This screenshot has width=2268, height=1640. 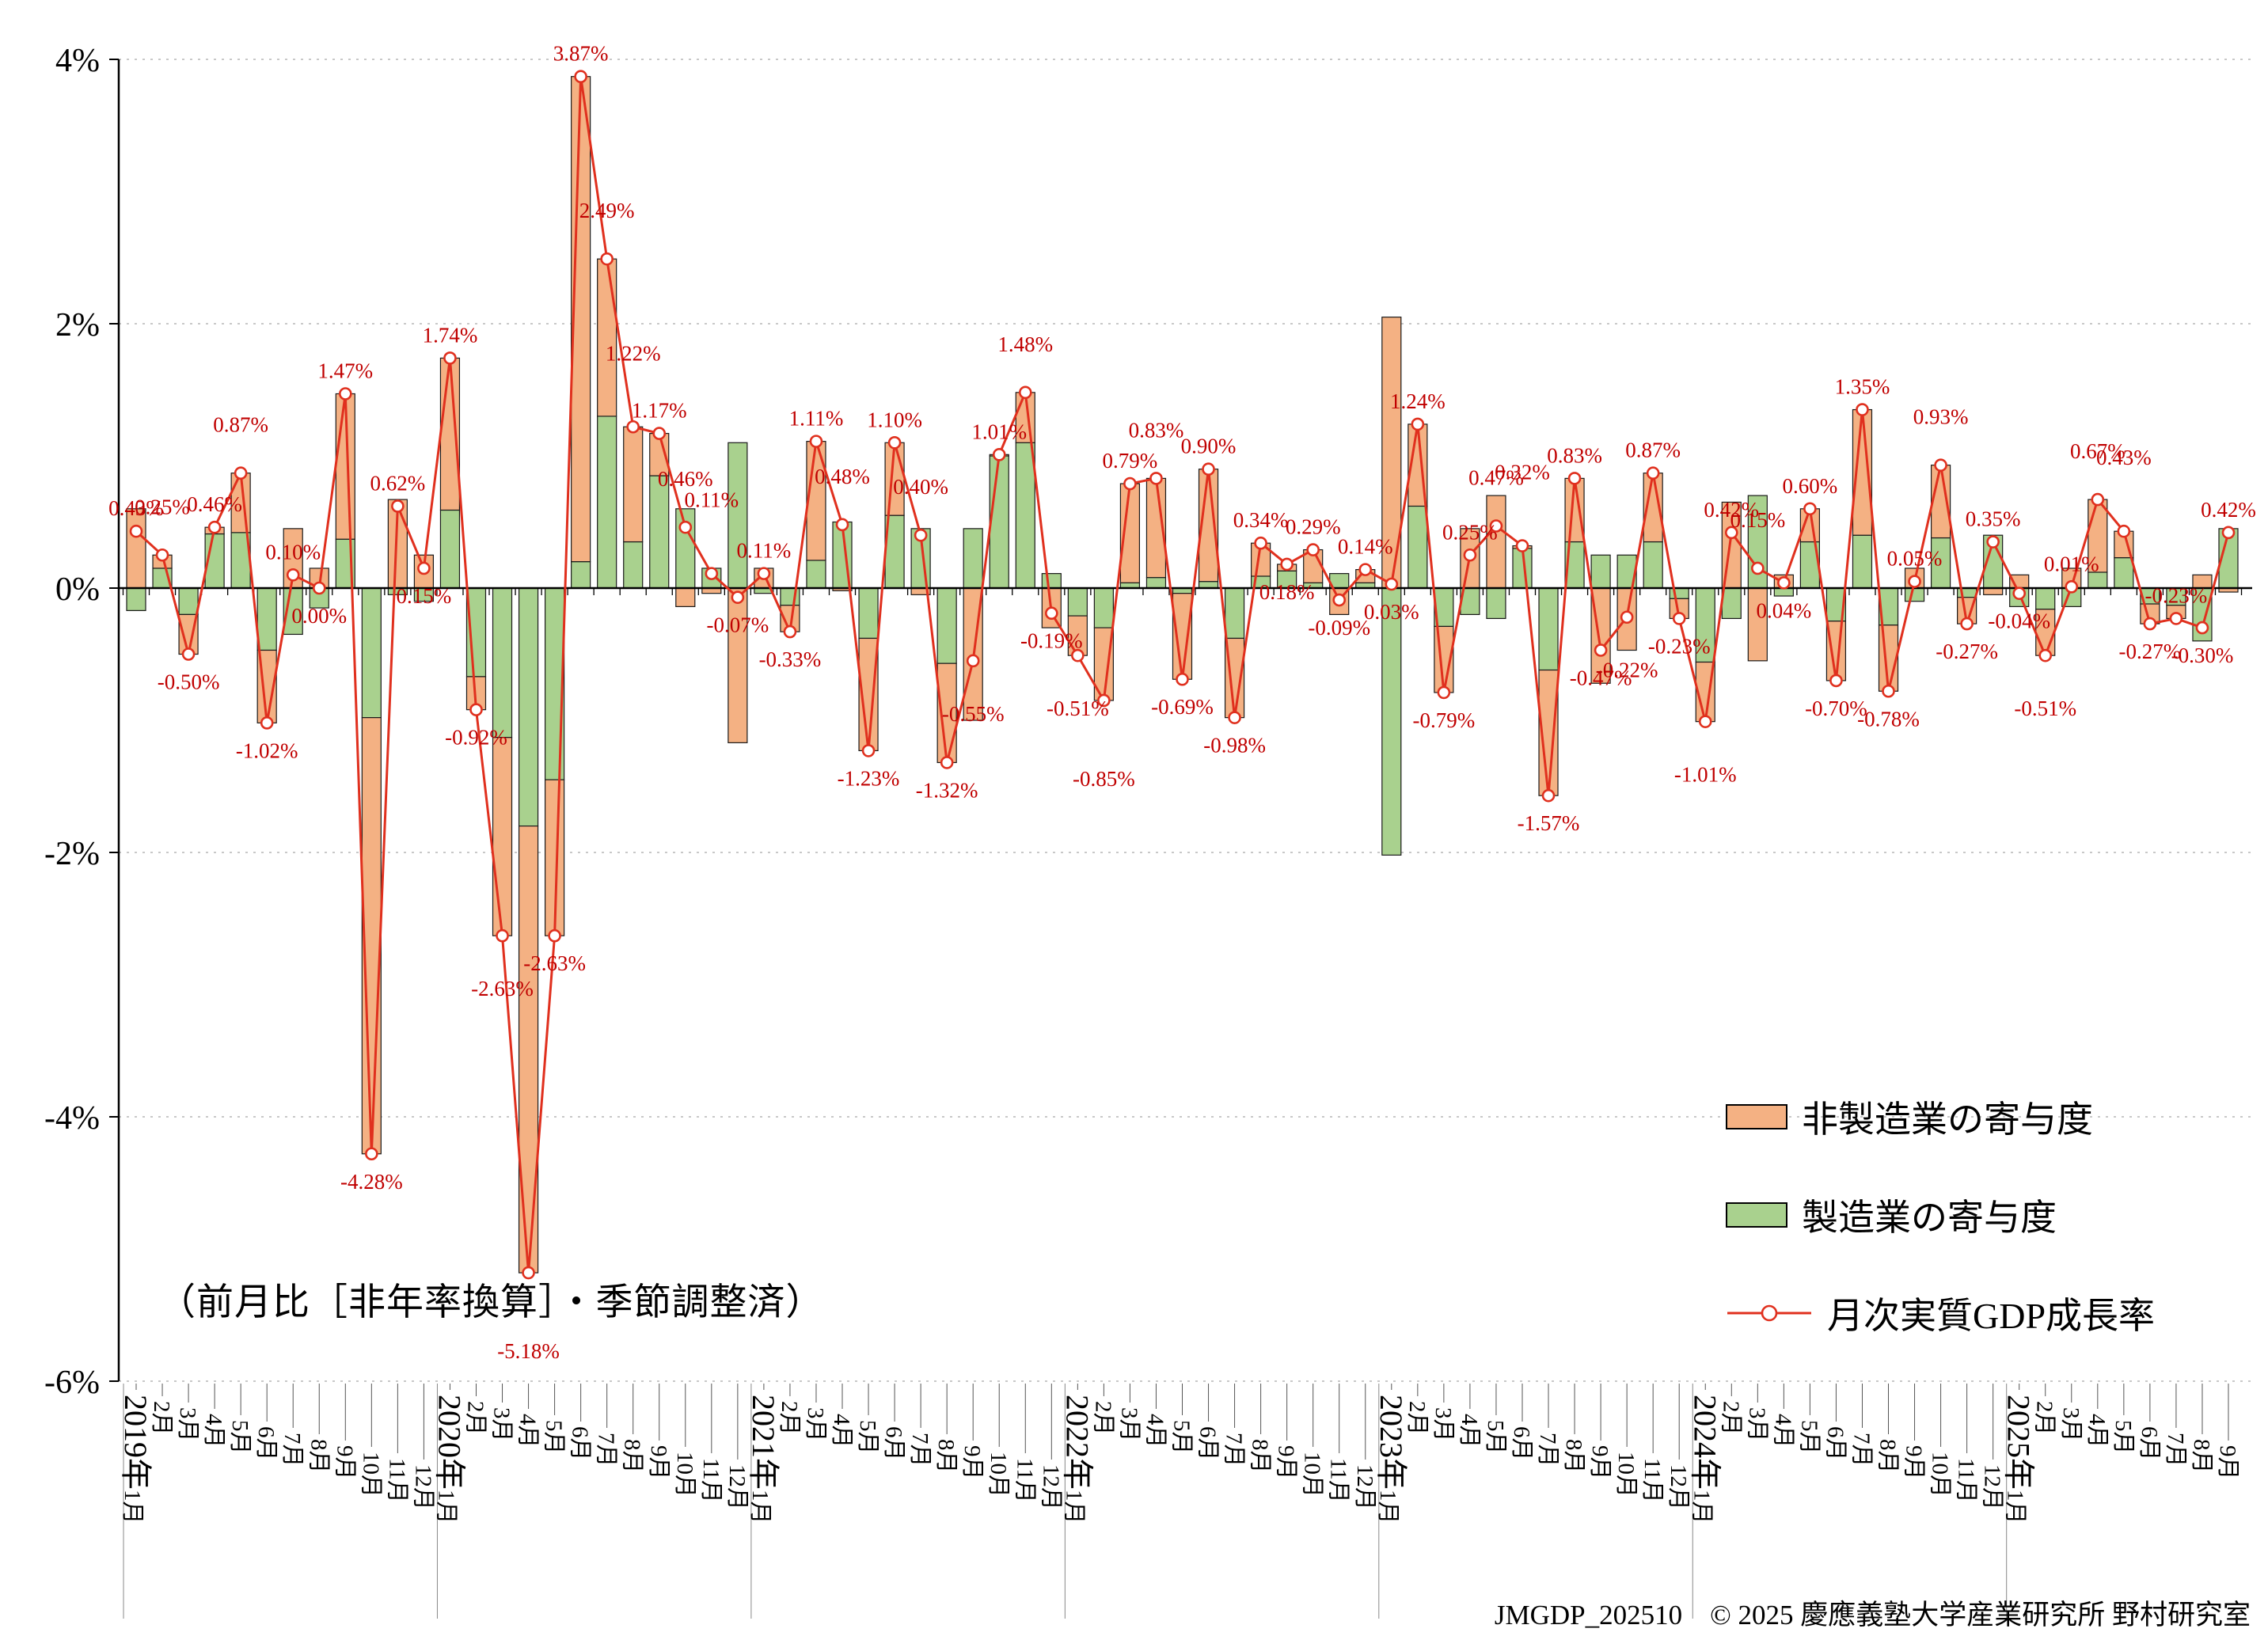 I want to click on data-label: 2.49%, so click(x=607, y=210).